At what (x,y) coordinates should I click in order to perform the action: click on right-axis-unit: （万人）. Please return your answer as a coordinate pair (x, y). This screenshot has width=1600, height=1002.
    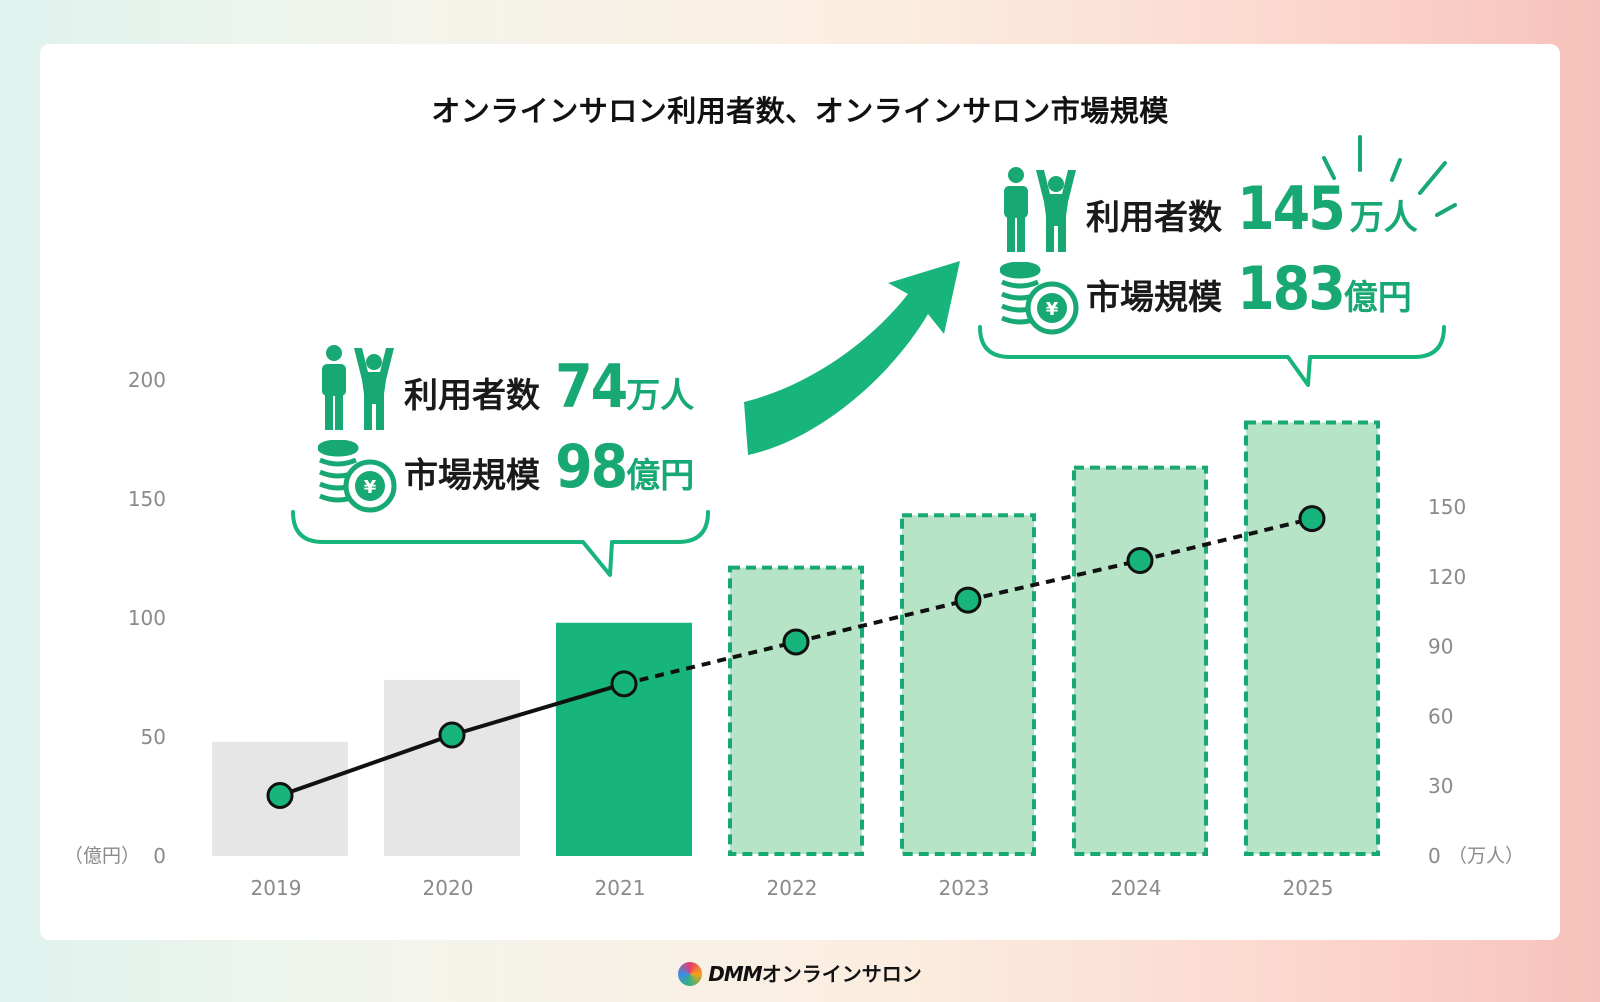
    Looking at the image, I should click on (1486, 856).